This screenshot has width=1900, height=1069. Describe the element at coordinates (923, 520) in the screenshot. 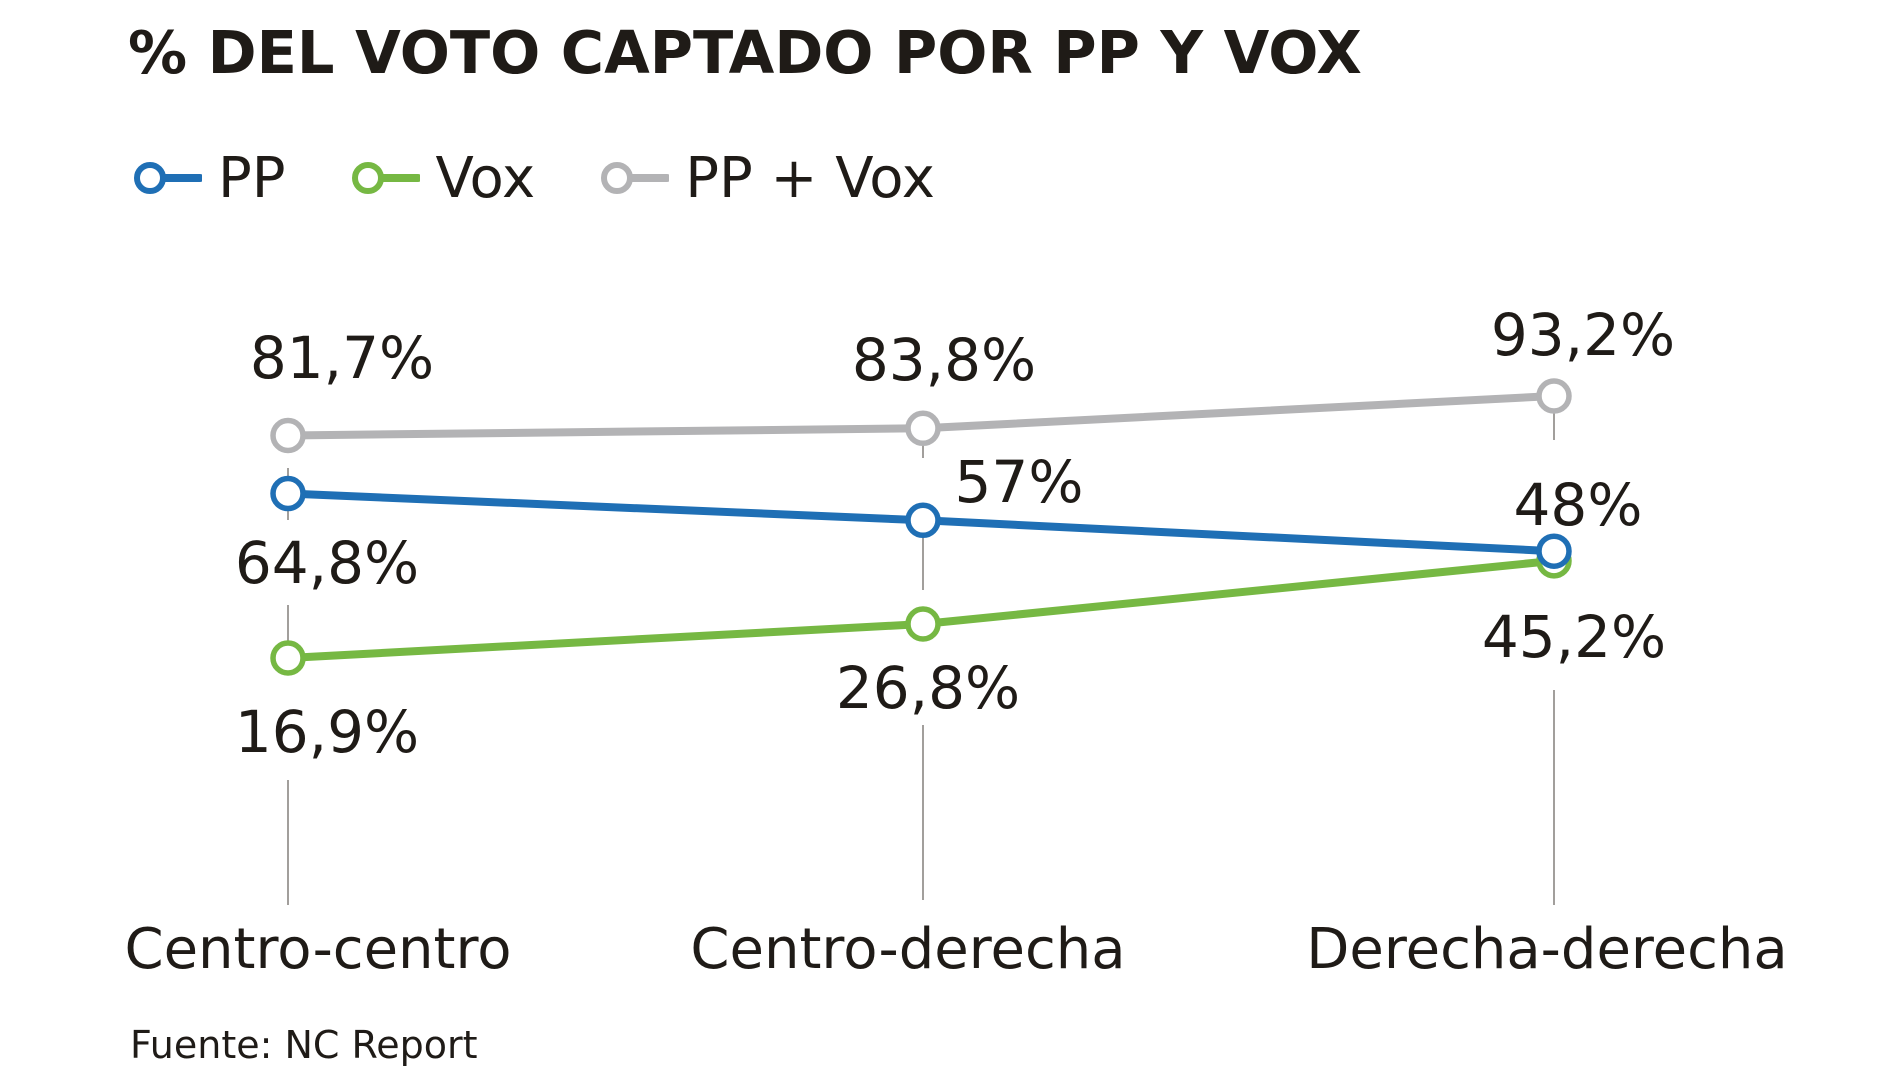

I see `data-point-pp-centro-derecha` at that location.